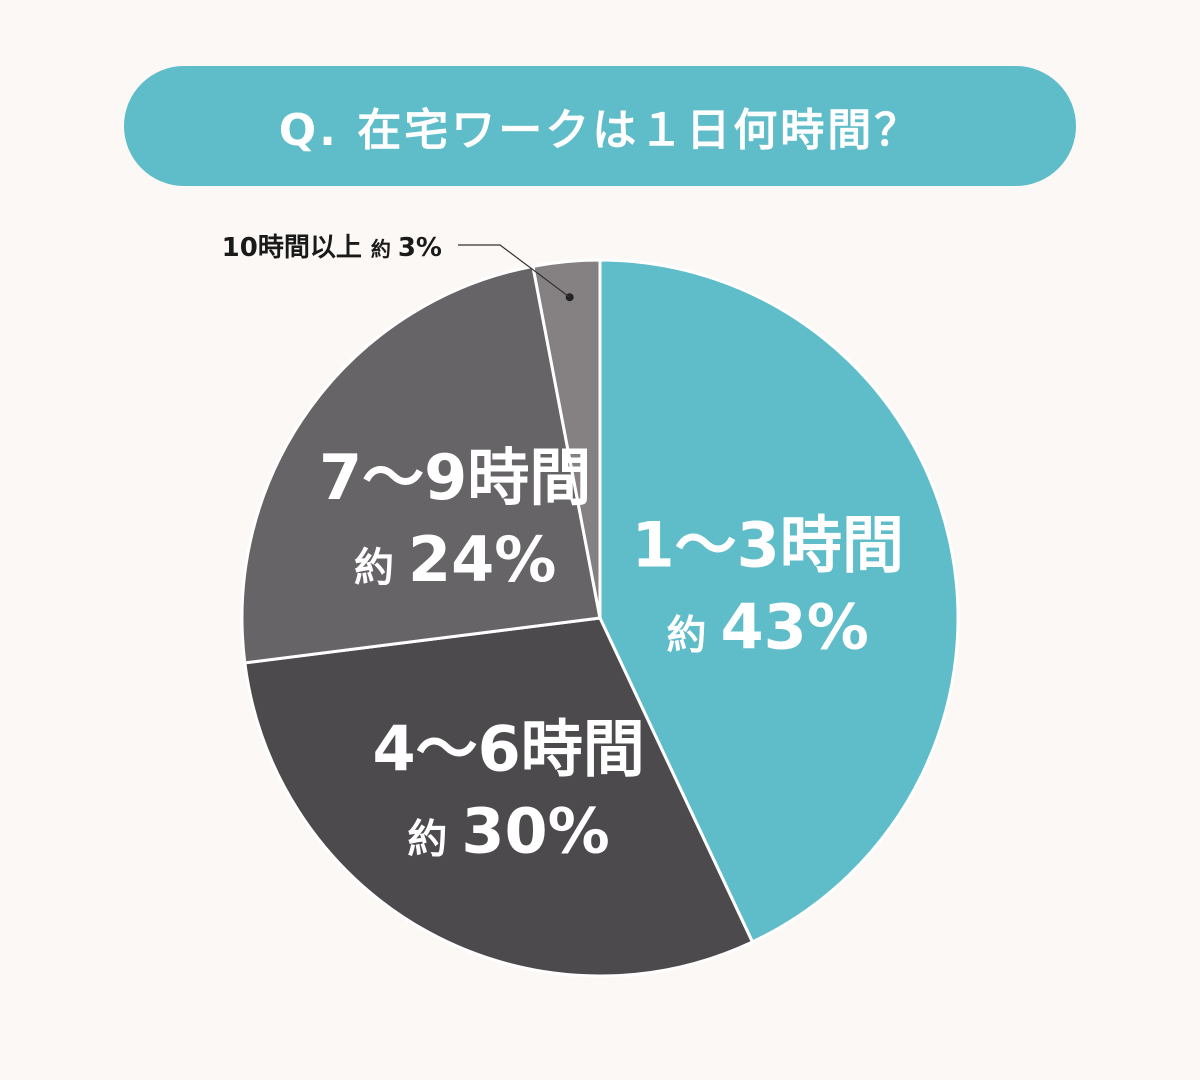 The height and width of the screenshot is (1080, 1200). I want to click on slice-value-number-1: 43%, so click(794, 627).